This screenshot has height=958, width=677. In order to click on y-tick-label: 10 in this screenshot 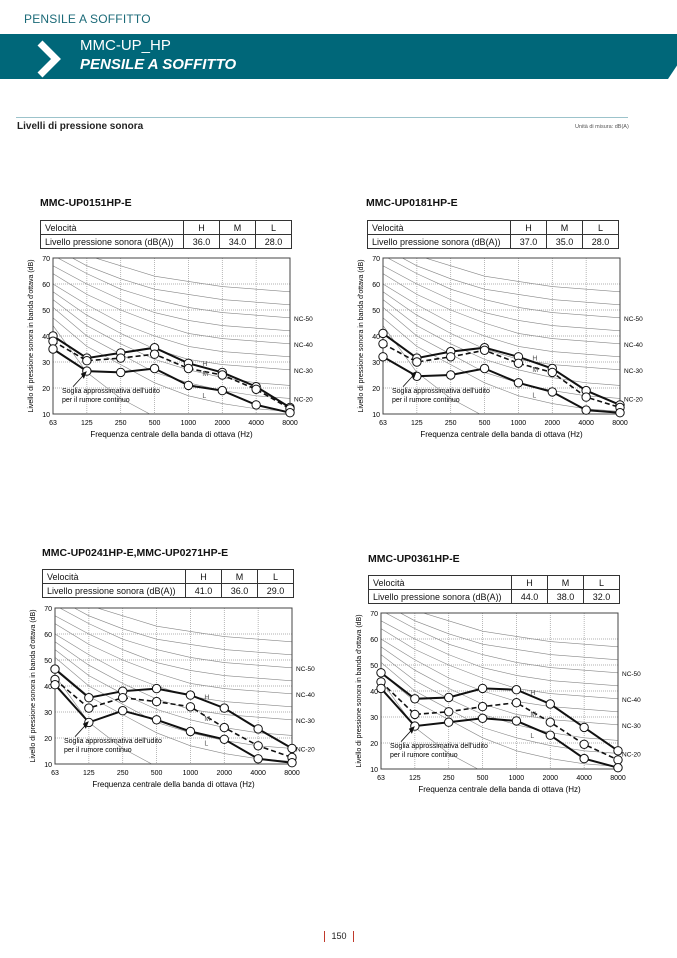, I will do `click(374, 770)`.